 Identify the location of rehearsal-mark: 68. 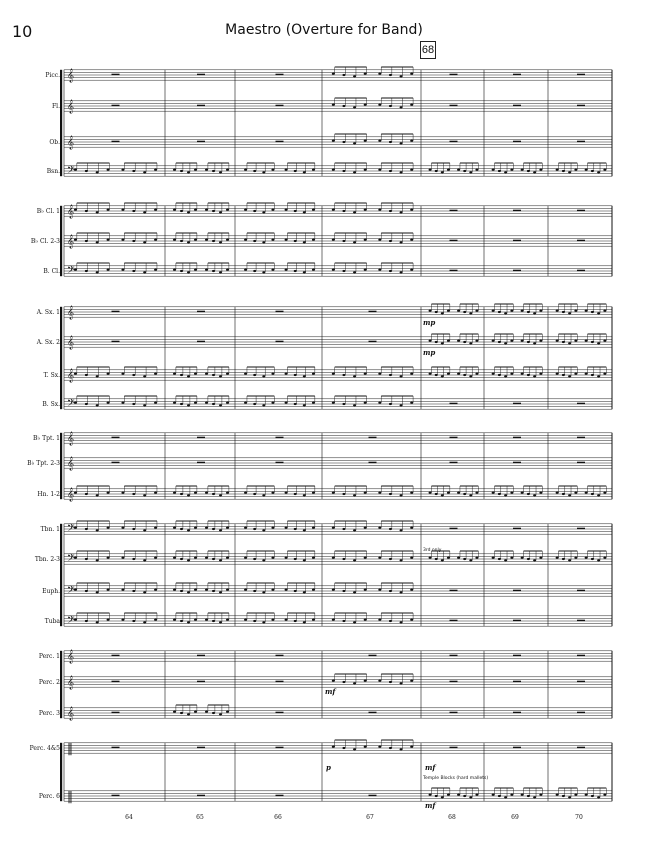
(428, 50).